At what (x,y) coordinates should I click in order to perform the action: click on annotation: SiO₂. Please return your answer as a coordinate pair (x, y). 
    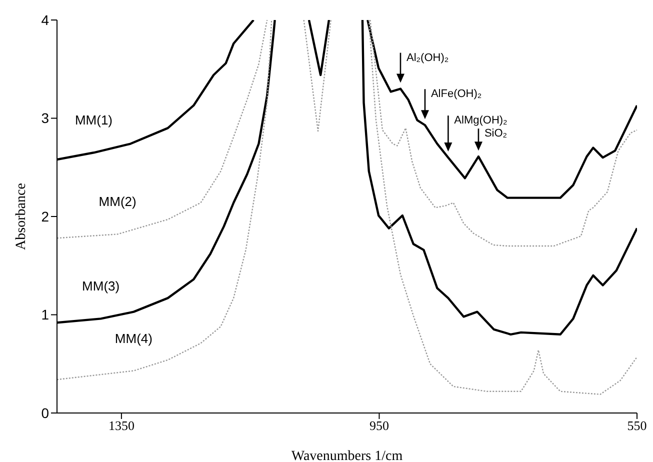
    Looking at the image, I should click on (496, 134).